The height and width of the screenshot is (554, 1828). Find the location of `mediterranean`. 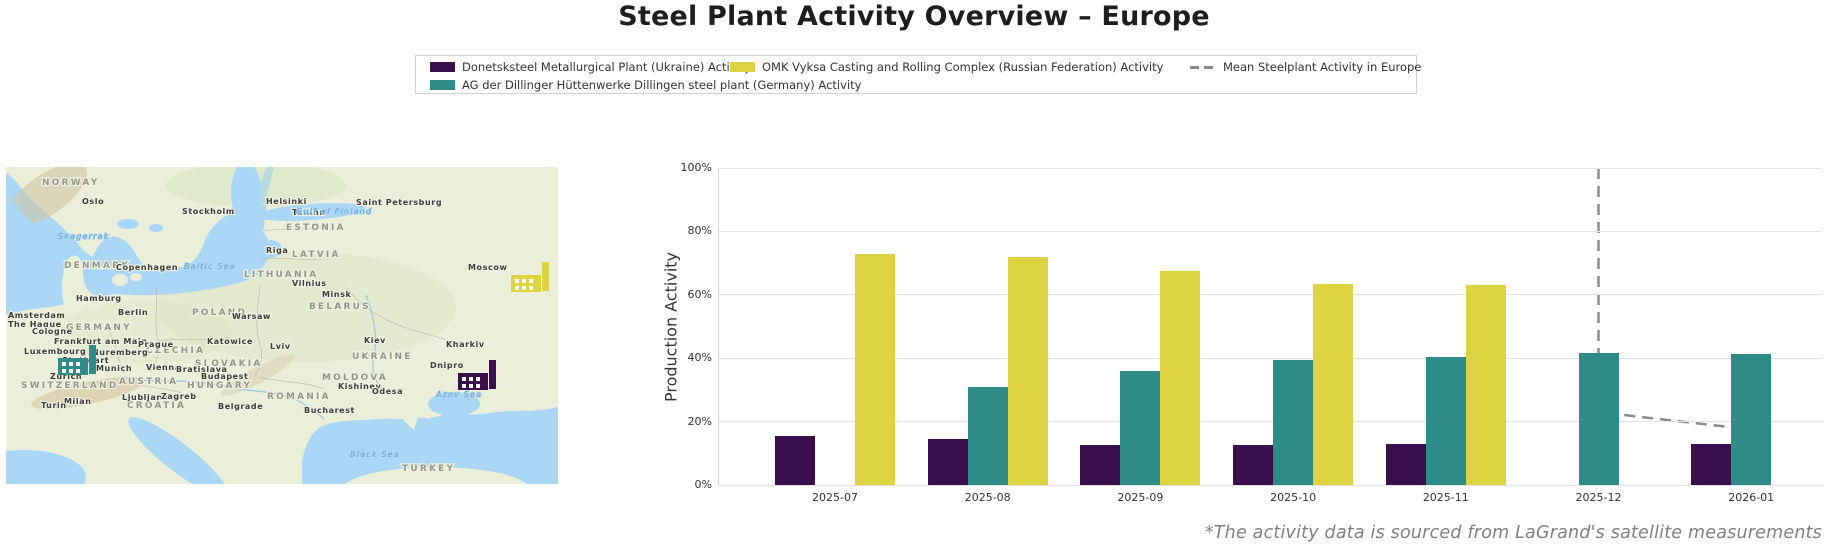

mediterranean is located at coordinates (46, 467).